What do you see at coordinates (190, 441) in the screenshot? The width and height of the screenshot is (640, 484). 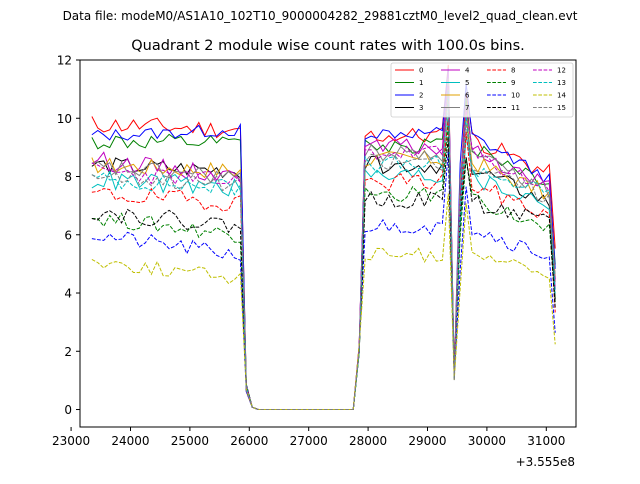 I see `x-tick-label: 25000` at bounding box center [190, 441].